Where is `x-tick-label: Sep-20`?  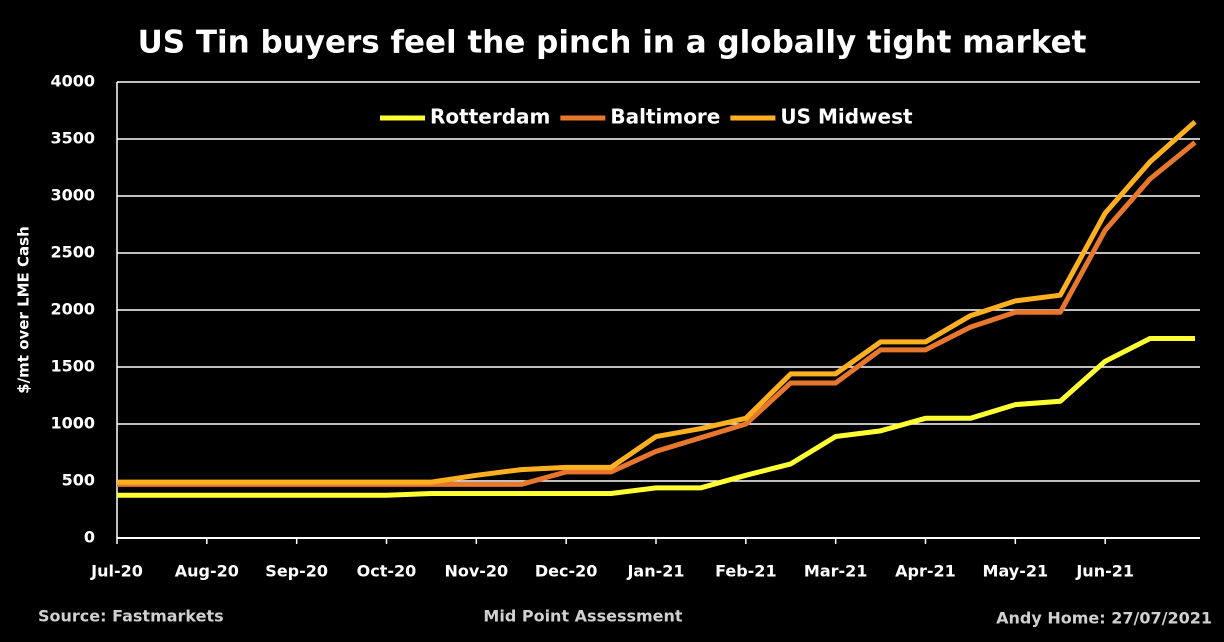 x-tick-label: Sep-20 is located at coordinates (296, 571).